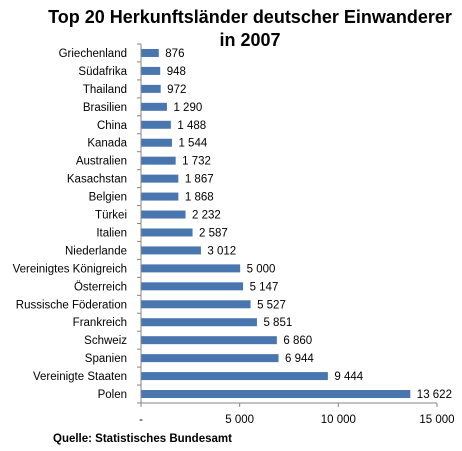 The height and width of the screenshot is (451, 462). I want to click on bar-italien, so click(167, 232).